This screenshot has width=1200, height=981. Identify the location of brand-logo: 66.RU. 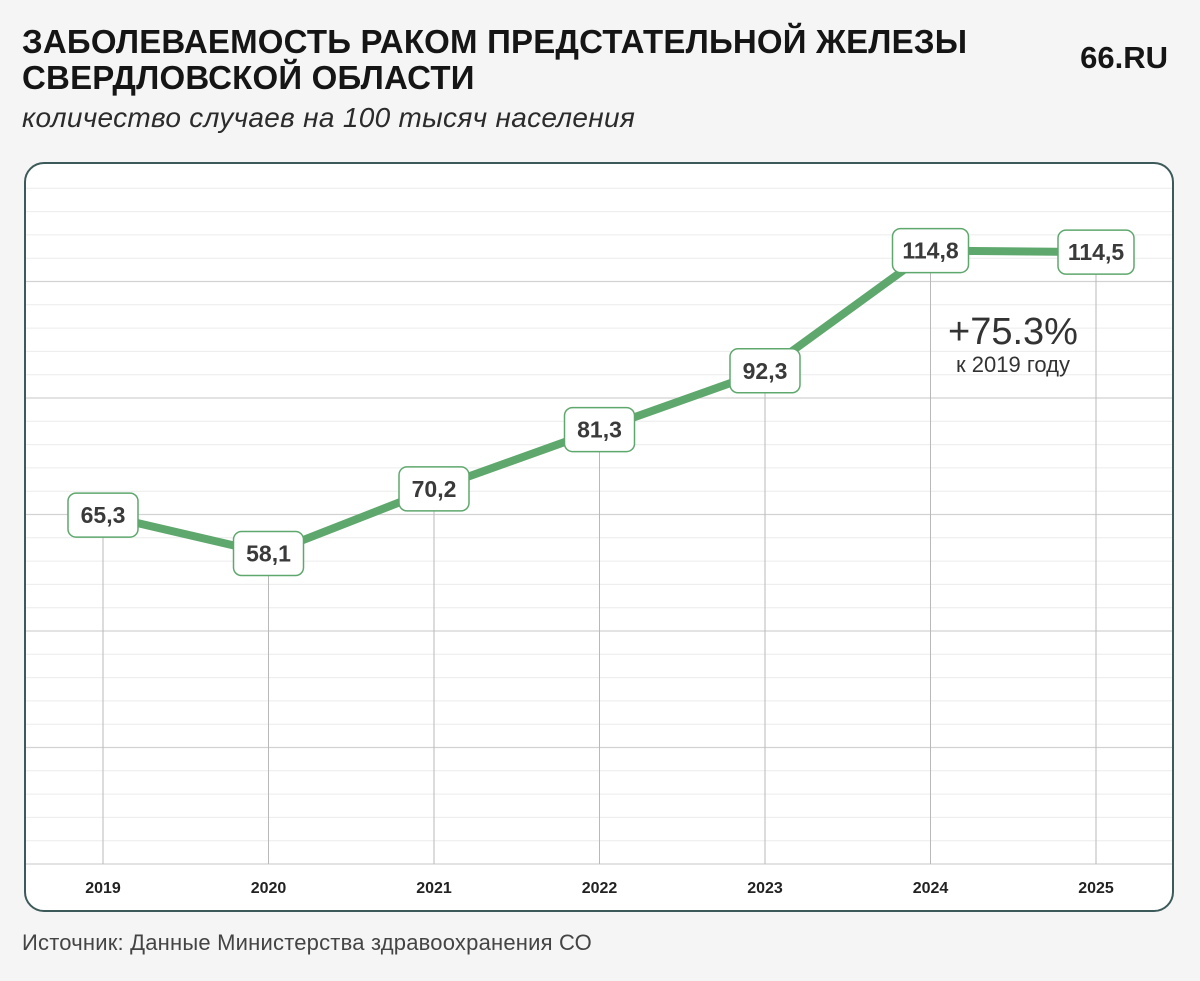
(1124, 57).